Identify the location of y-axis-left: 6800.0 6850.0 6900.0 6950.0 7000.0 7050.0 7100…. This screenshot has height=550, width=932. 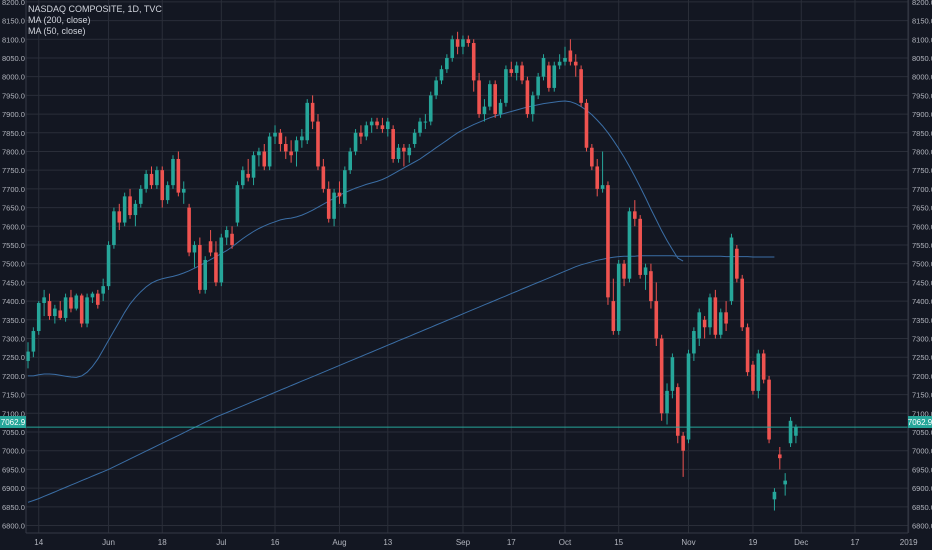
(14, 266).